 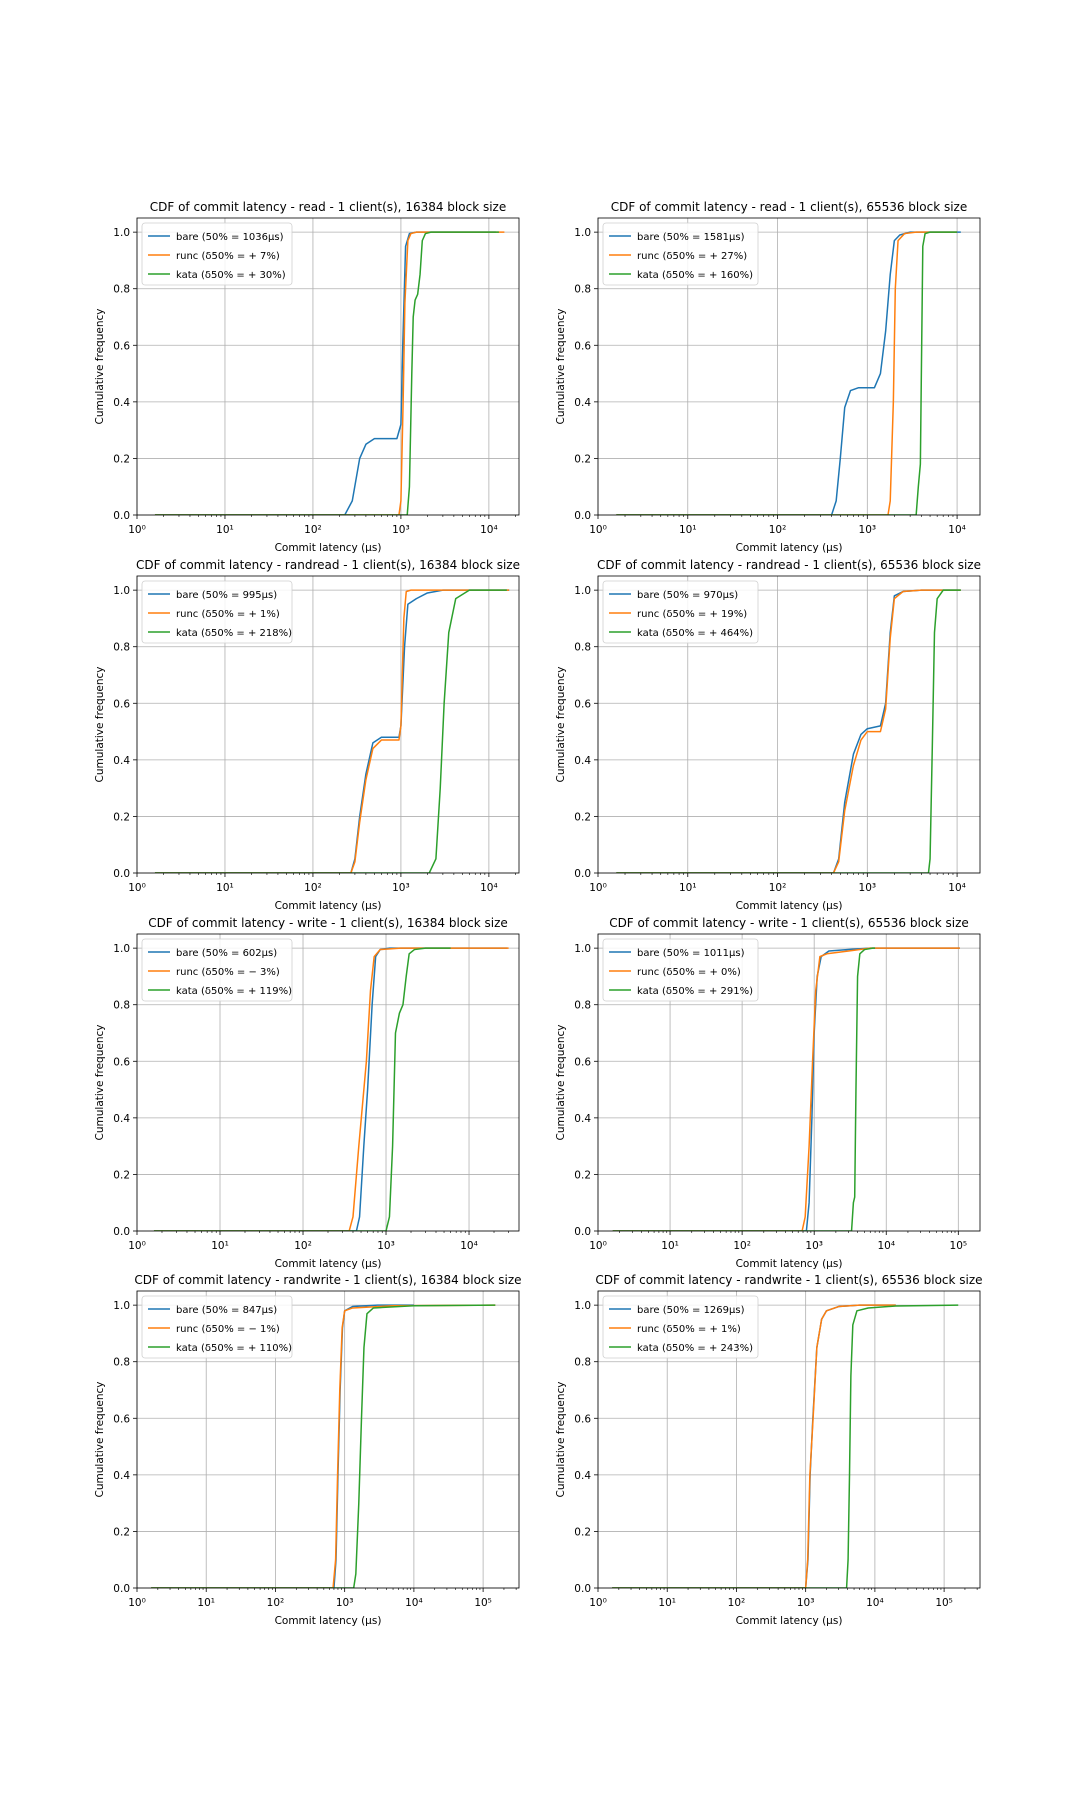 What do you see at coordinates (228, 614) in the screenshot?
I see `legend-entry: runc (δ50% = + 1%)` at bounding box center [228, 614].